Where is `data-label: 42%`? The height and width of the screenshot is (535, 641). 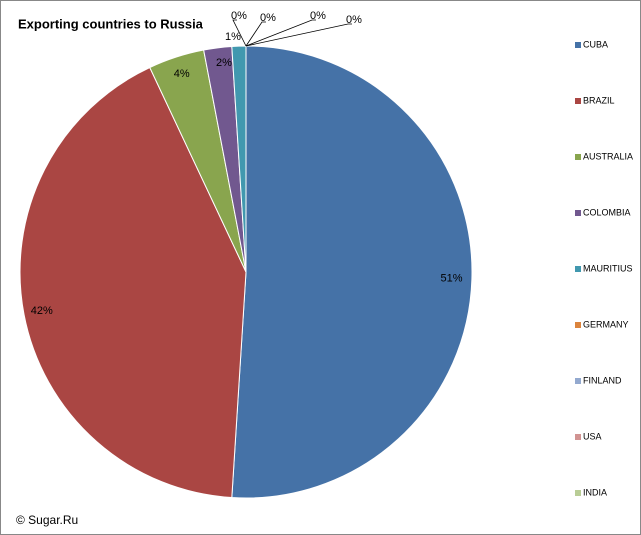
data-label: 42% is located at coordinates (42, 311).